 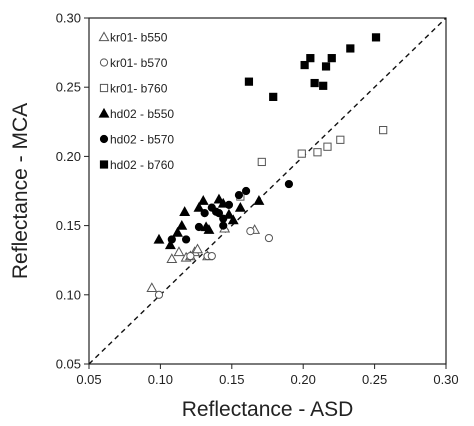 What do you see at coordinates (20, 191) in the screenshot?
I see `y-axis-title: Reflectance - MCA` at bounding box center [20, 191].